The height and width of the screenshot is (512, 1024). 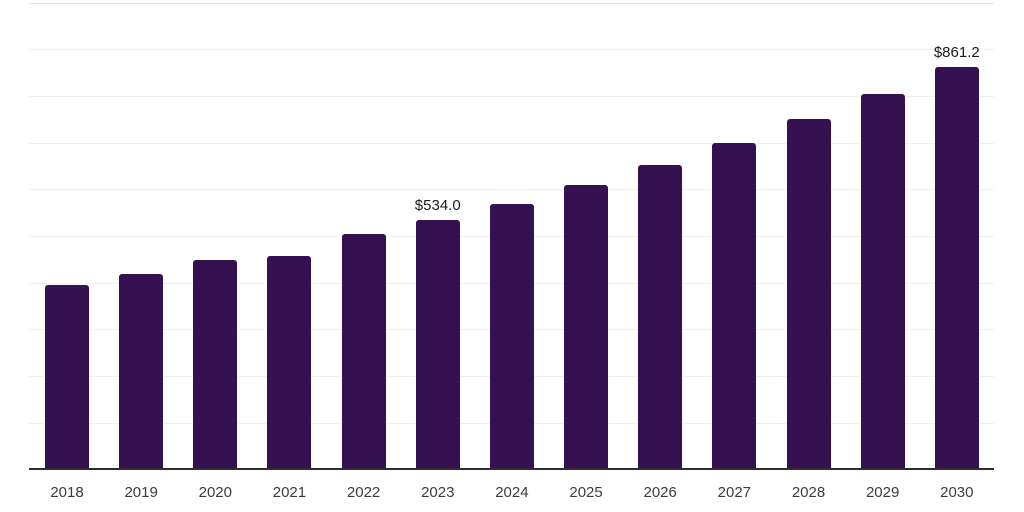 What do you see at coordinates (363, 352) in the screenshot?
I see `bar-2022` at bounding box center [363, 352].